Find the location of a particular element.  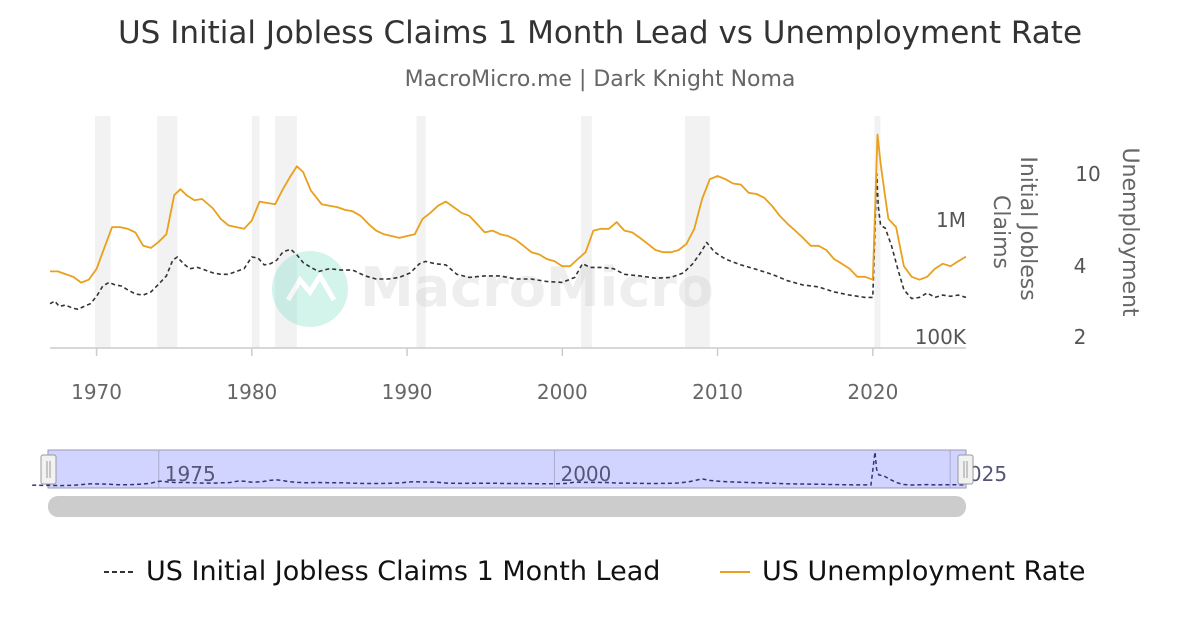

x-tick-label: 2020 is located at coordinates (872, 392).